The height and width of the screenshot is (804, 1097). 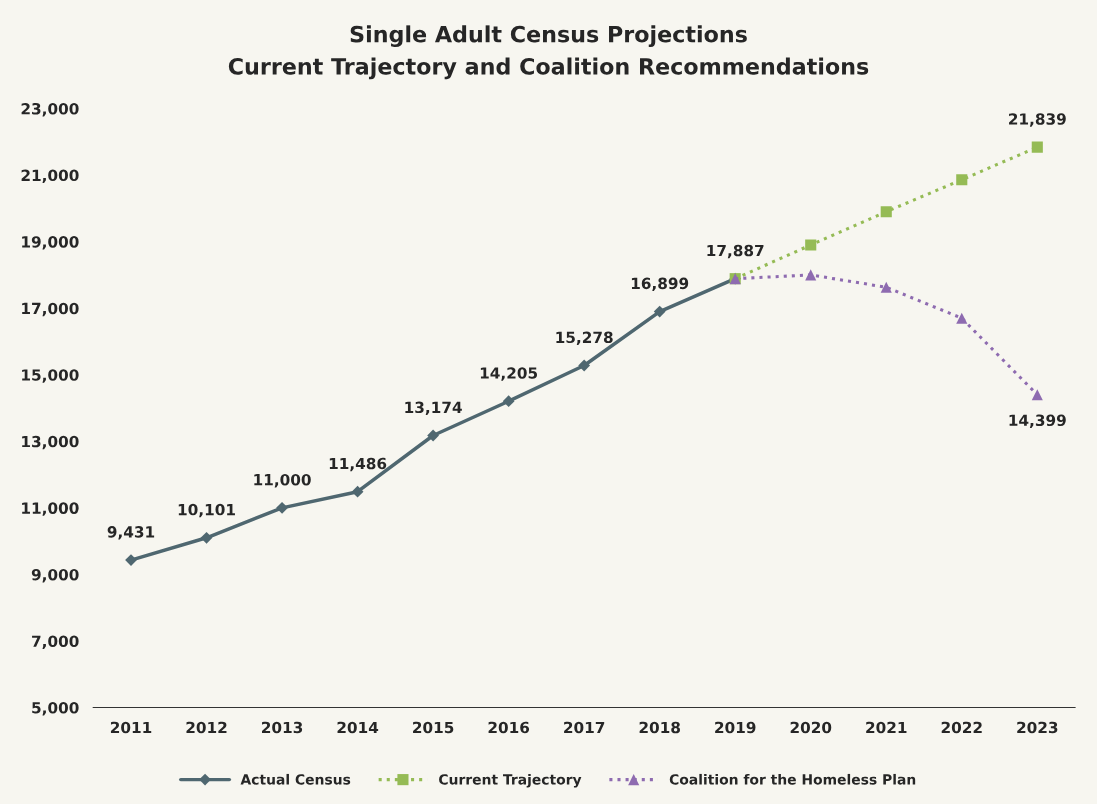 What do you see at coordinates (811, 727) in the screenshot?
I see `x-tick-label: 2020` at bounding box center [811, 727].